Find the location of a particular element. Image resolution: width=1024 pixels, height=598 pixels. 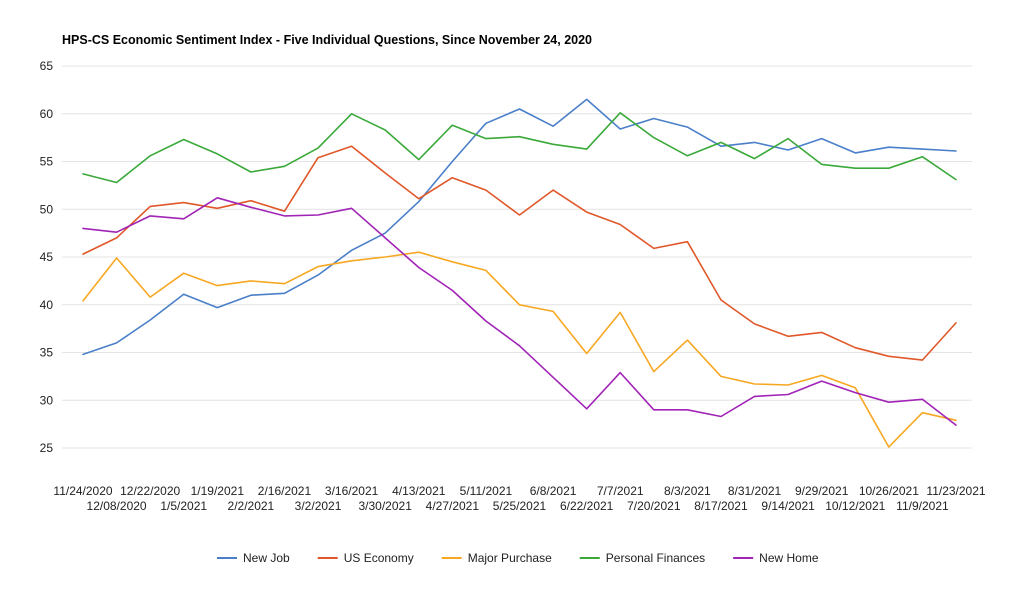

legend-item: New Job is located at coordinates (253, 558).